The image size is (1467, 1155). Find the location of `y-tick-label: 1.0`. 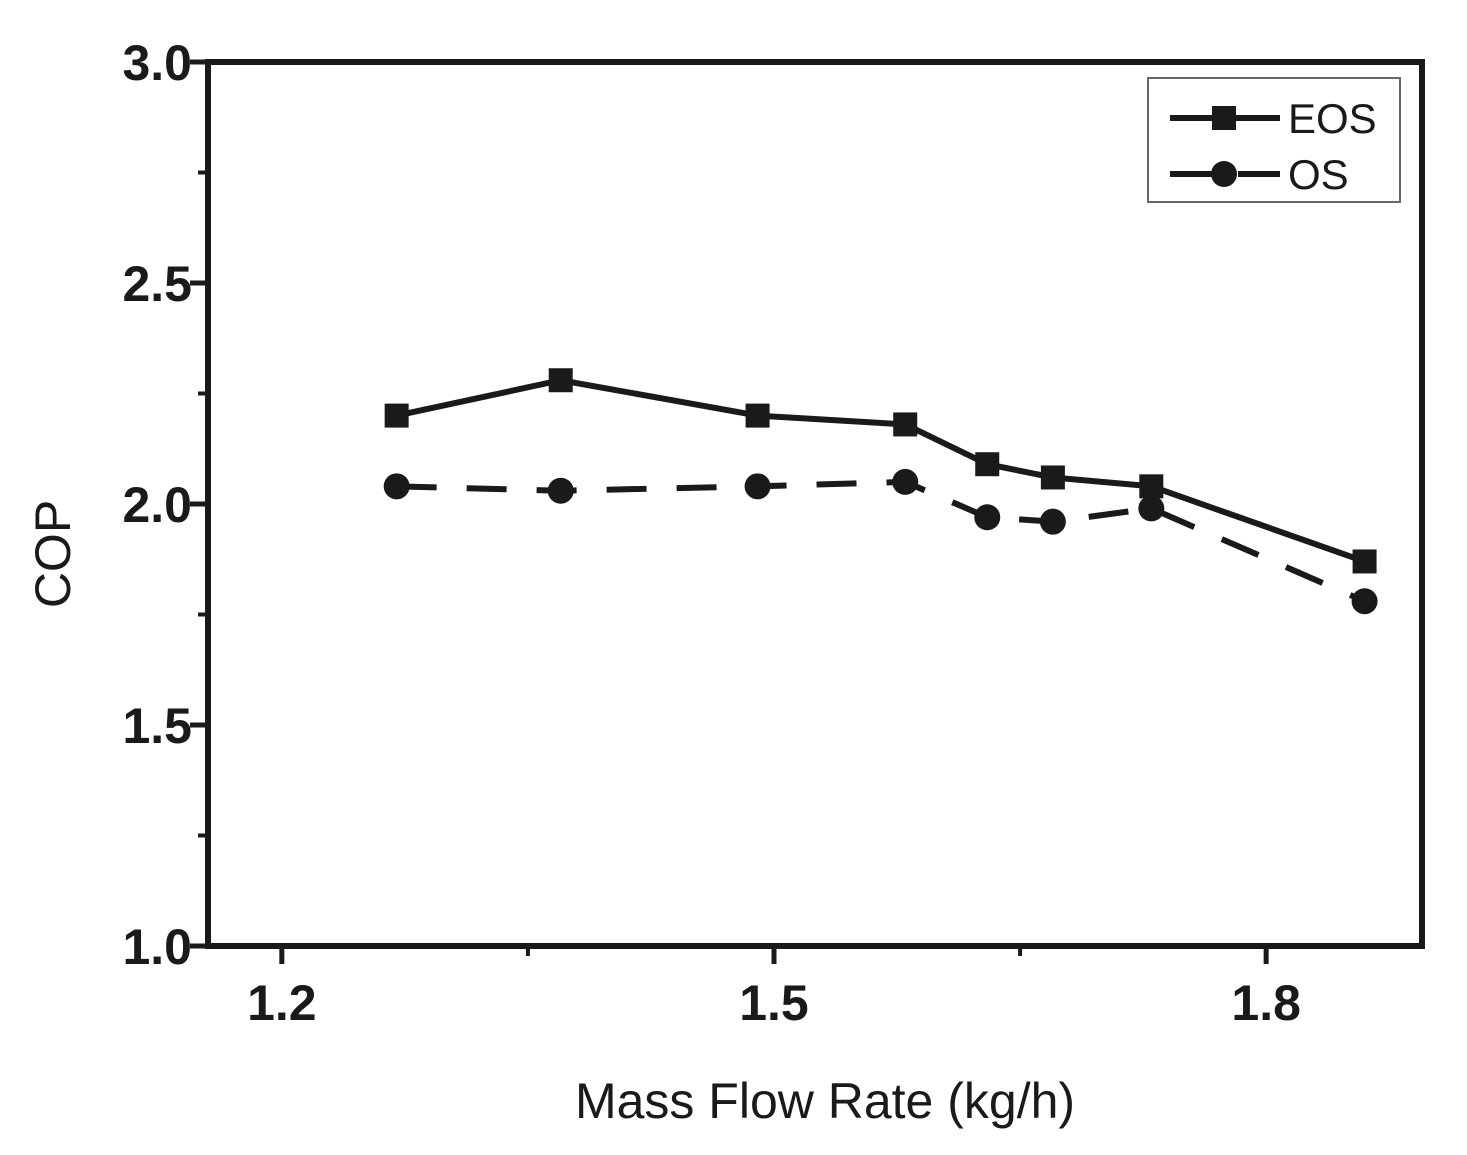

y-tick-label: 1.0 is located at coordinates (157, 947).